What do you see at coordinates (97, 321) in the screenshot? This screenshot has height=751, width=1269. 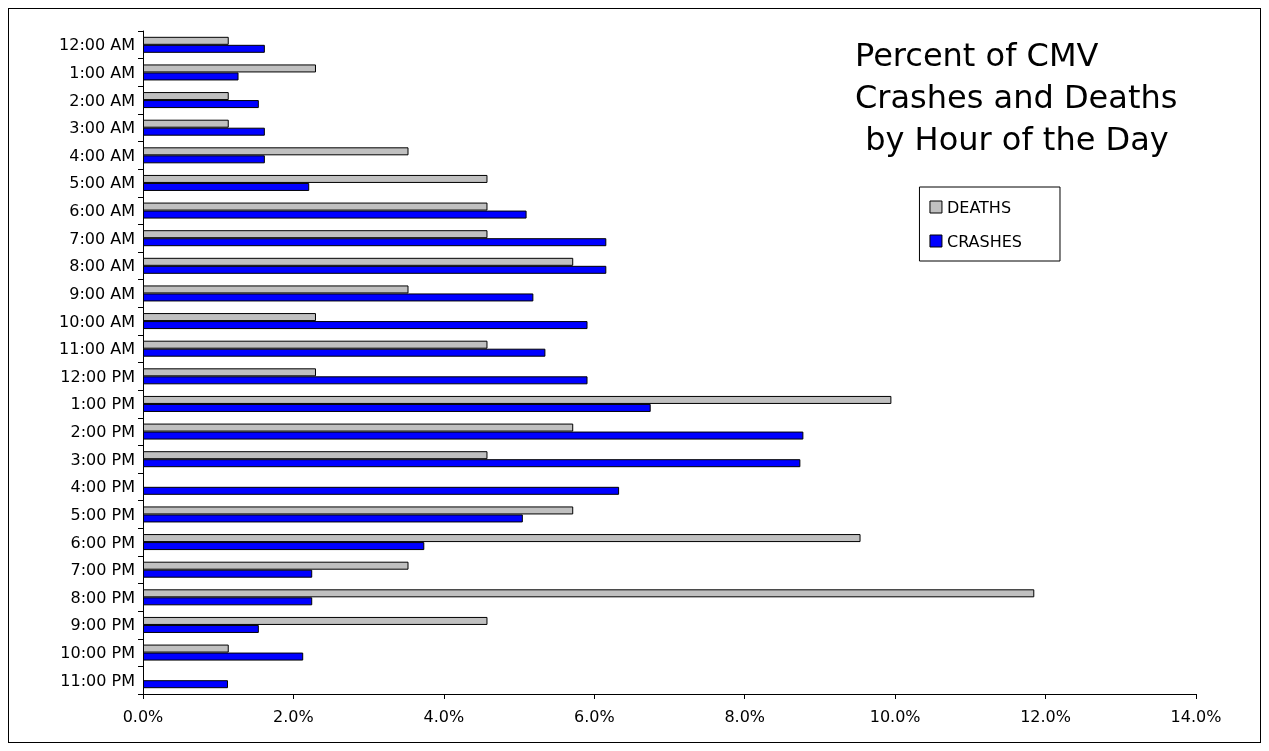 I see `y-tick-label: 10:00 AM` at bounding box center [97, 321].